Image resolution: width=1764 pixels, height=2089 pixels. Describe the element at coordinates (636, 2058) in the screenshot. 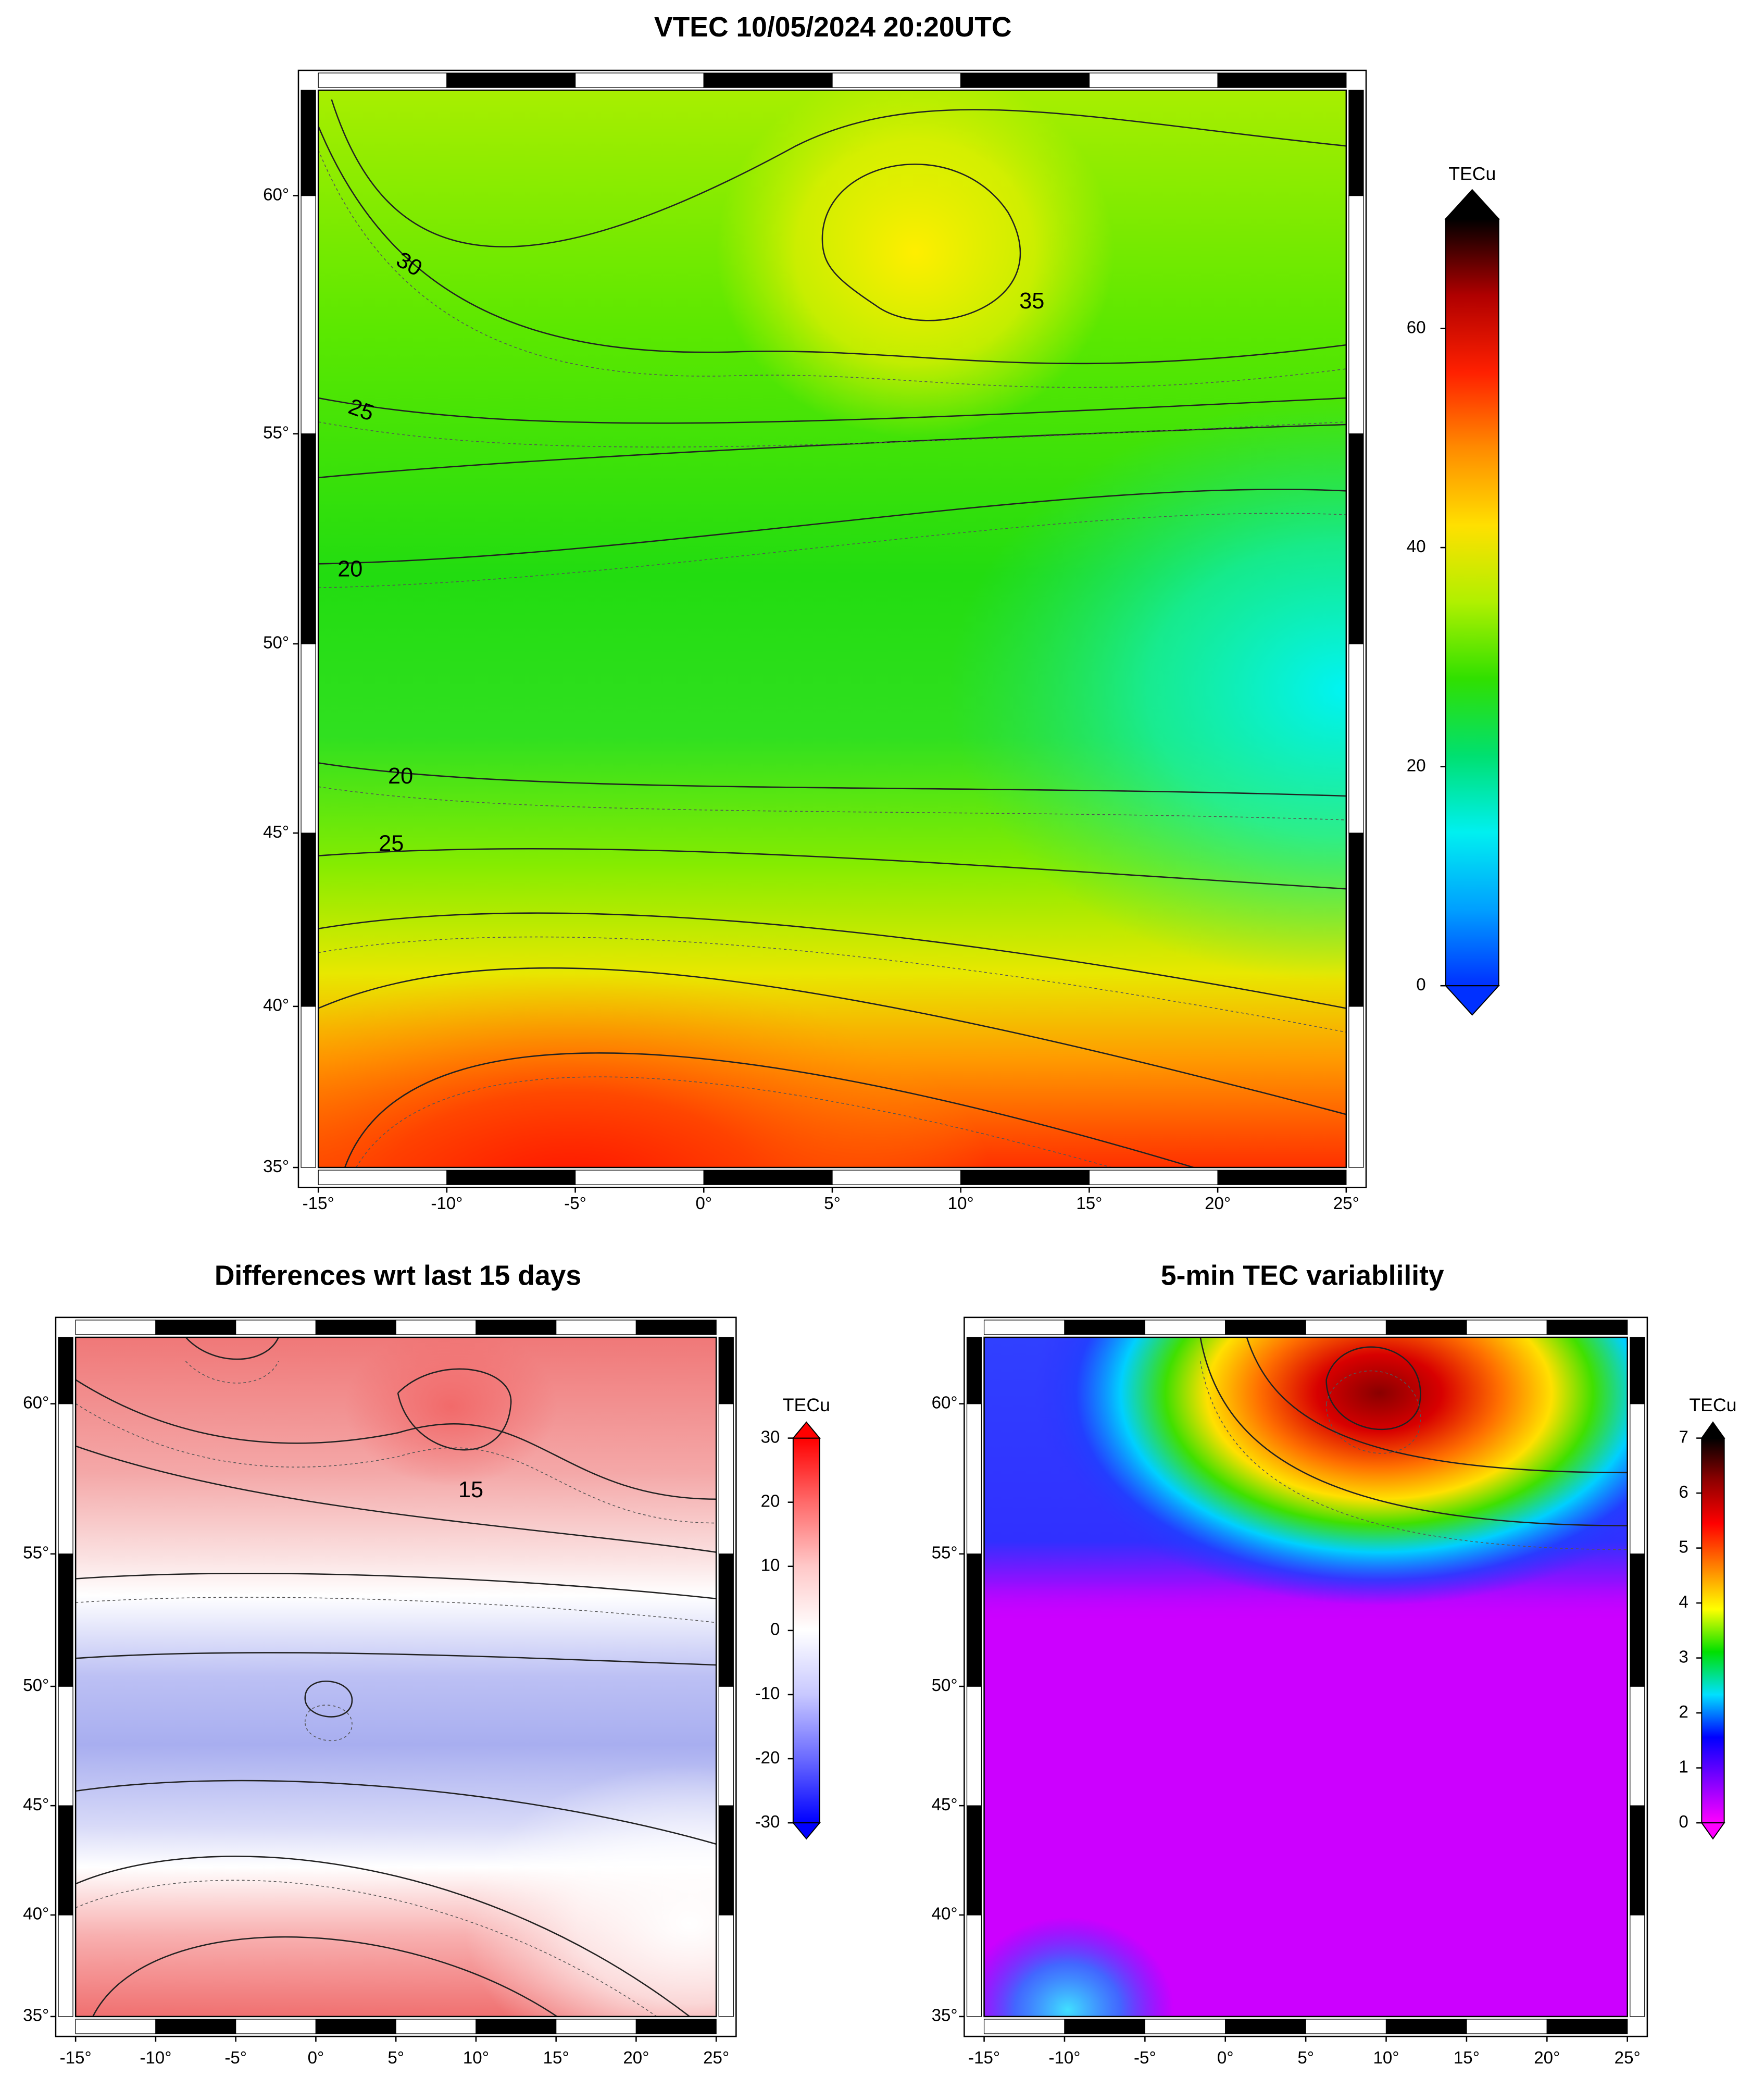

I see `lon-tick-label: 20°` at that location.